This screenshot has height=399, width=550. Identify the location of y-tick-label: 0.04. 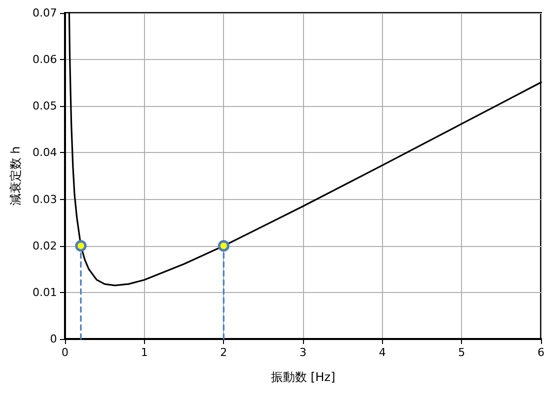
(44, 153).